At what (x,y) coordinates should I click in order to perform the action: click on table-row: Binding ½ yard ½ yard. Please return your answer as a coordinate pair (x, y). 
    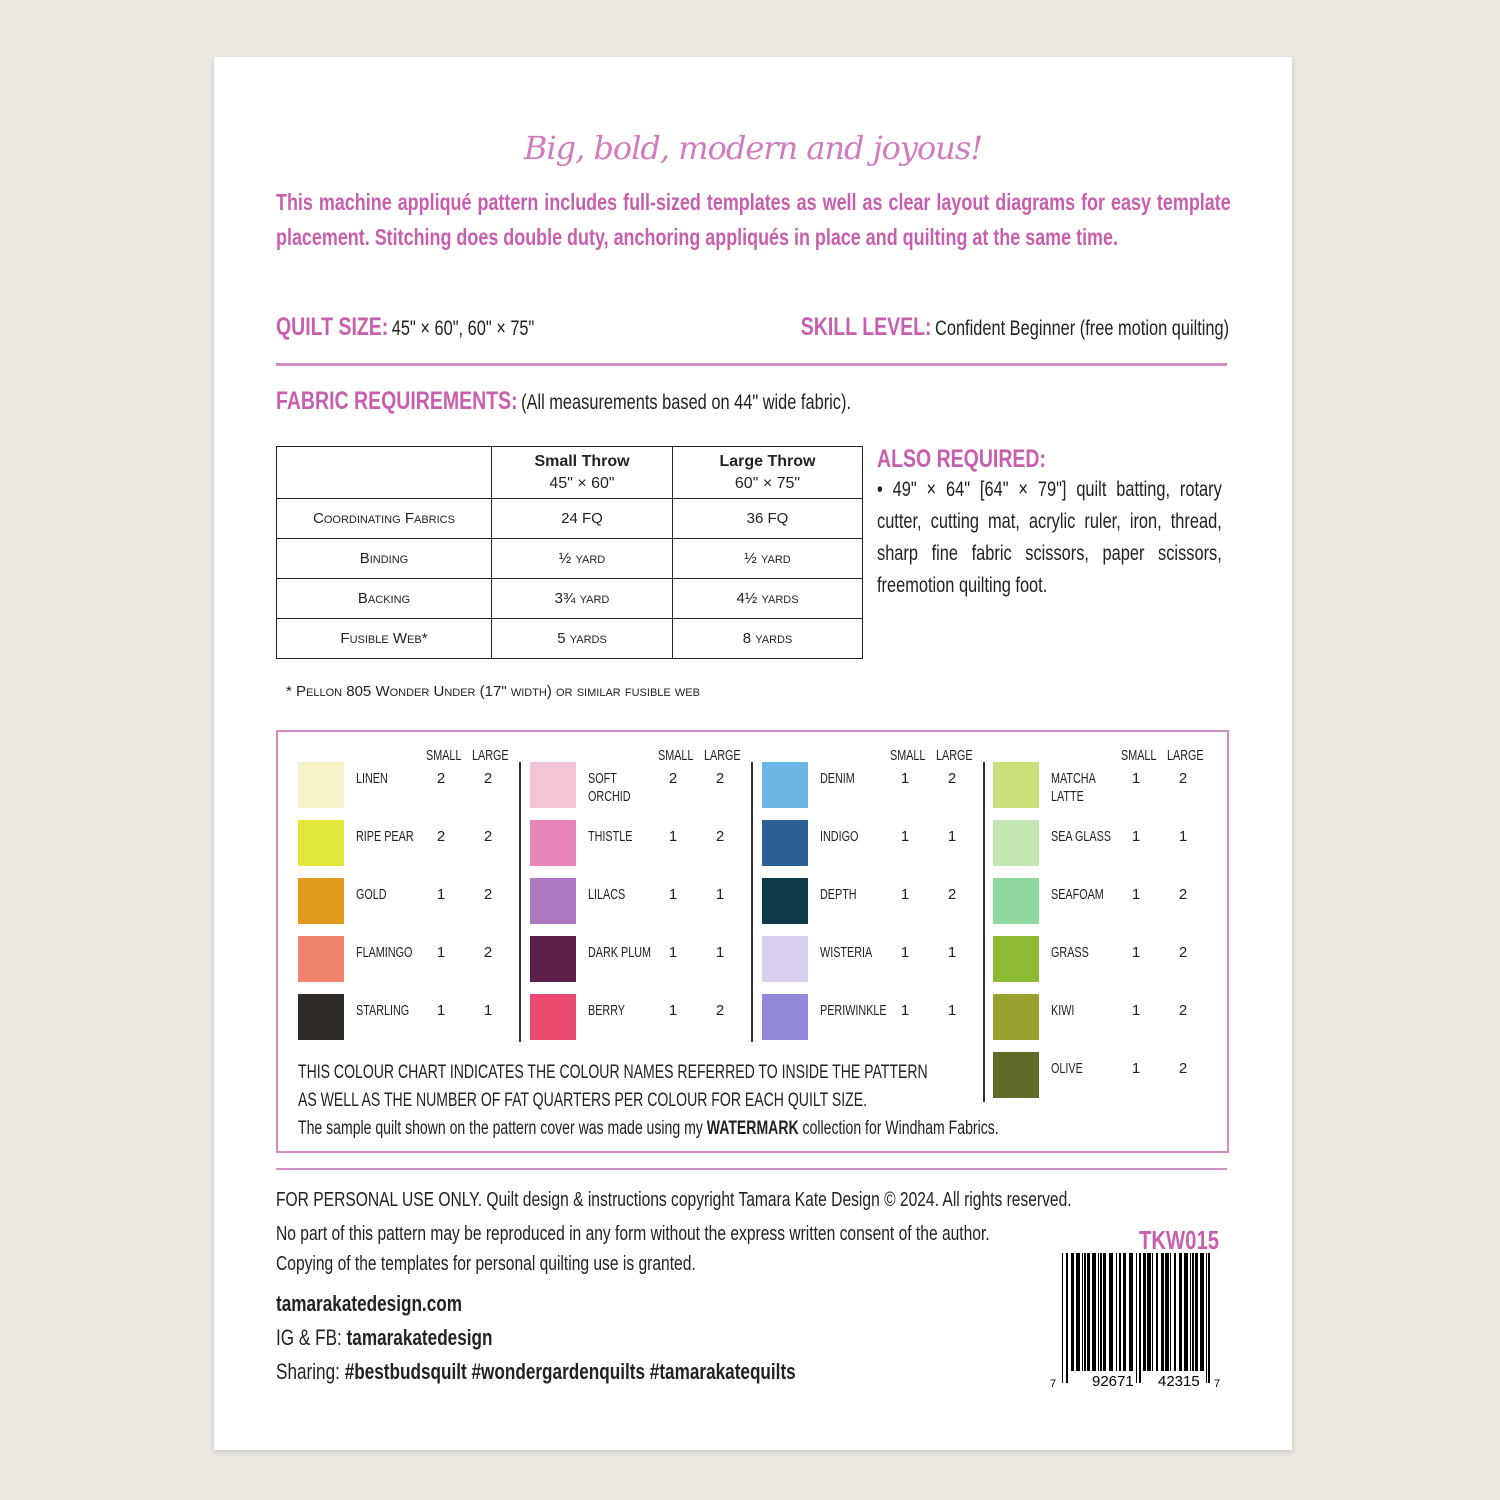
    Looking at the image, I should click on (569, 558).